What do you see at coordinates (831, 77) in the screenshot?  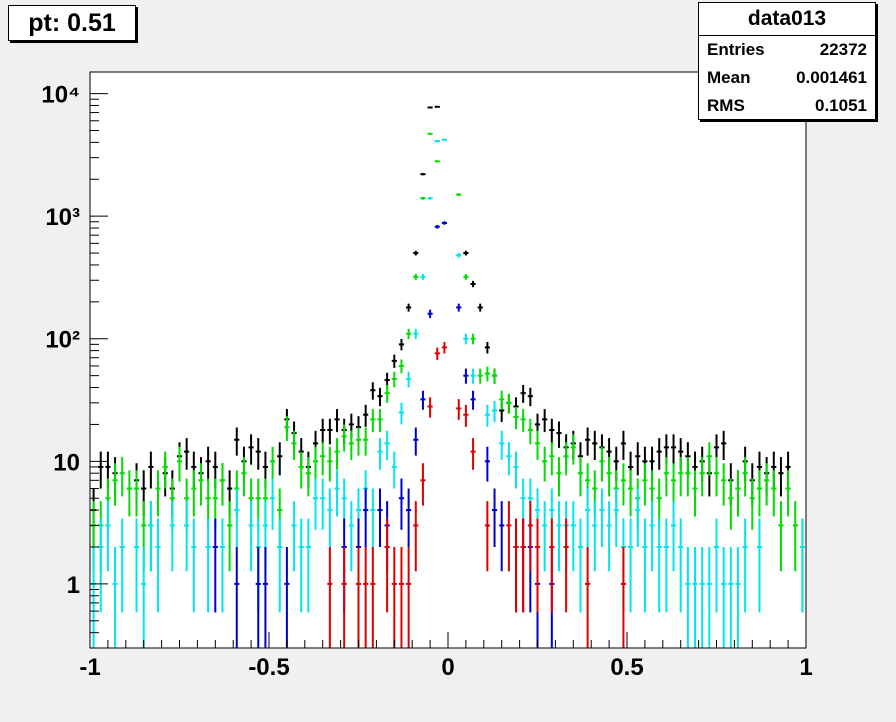 I see `stats-value: 0.001461` at bounding box center [831, 77].